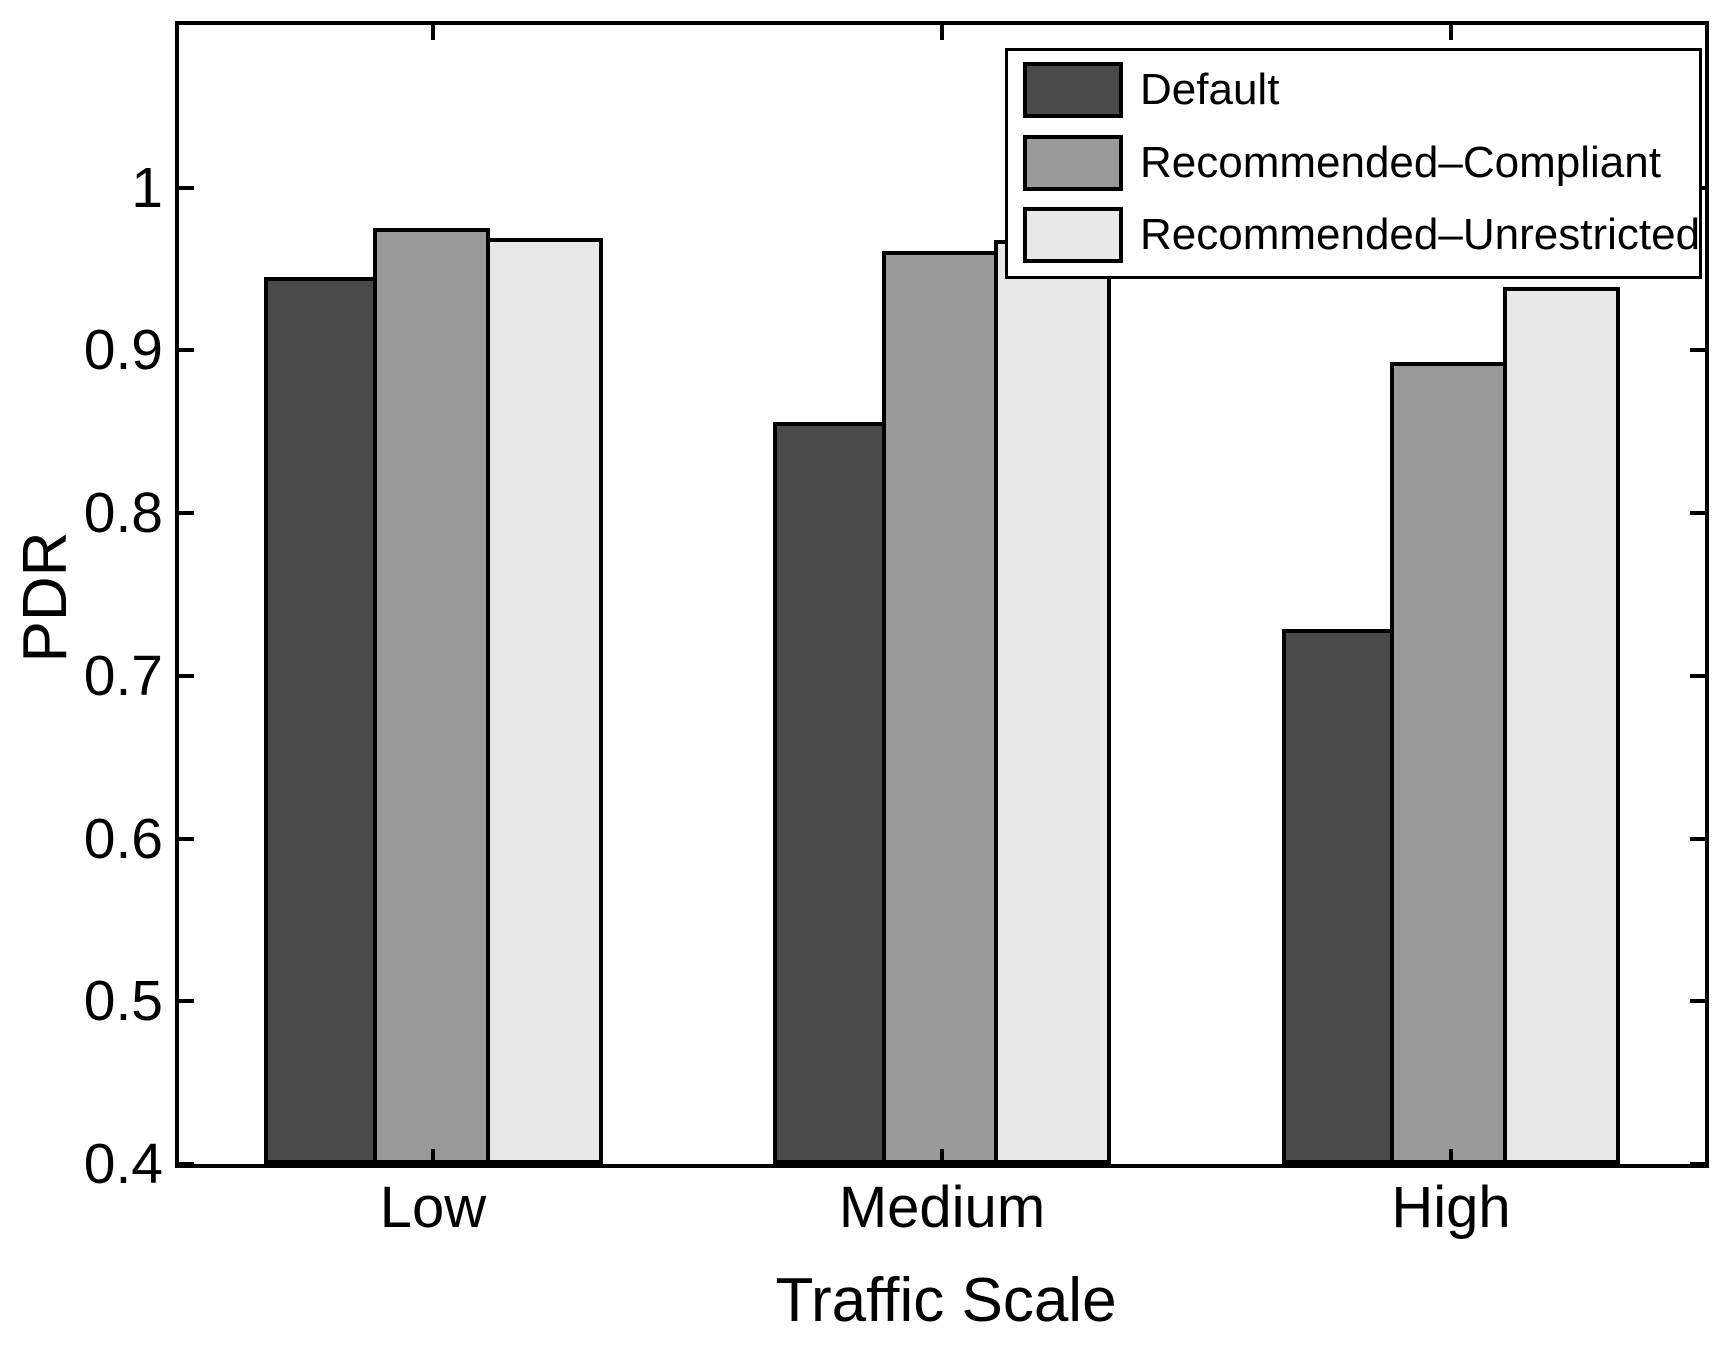 The width and height of the screenshot is (1732, 1351). What do you see at coordinates (320, 720) in the screenshot?
I see `bar-default-low` at bounding box center [320, 720].